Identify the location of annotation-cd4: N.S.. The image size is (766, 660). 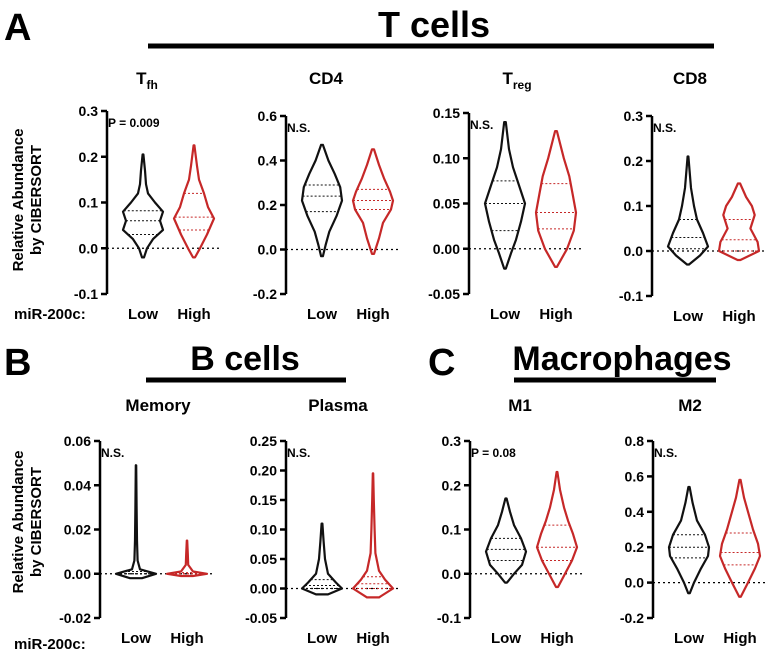
(298, 128).